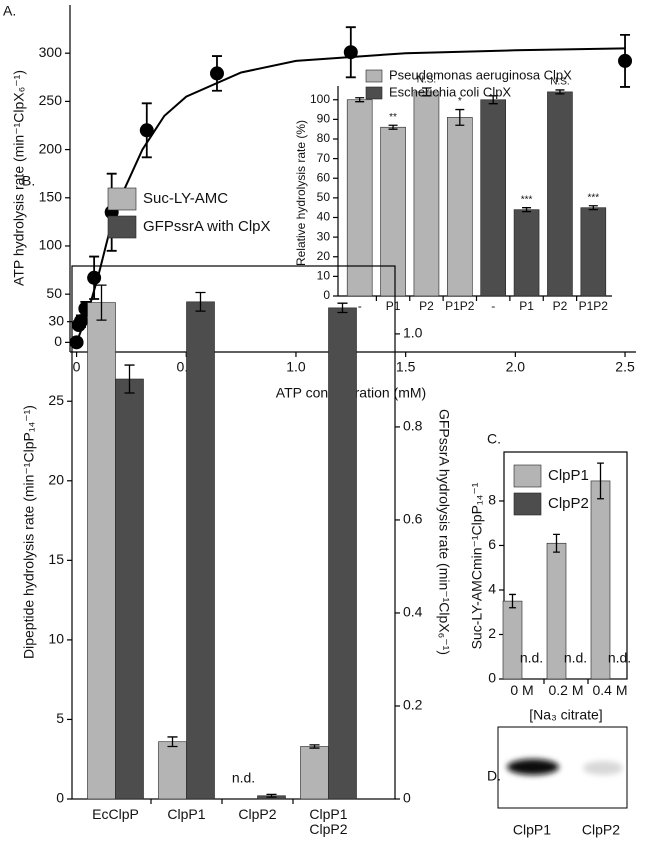 The height and width of the screenshot is (848, 650). Describe the element at coordinates (54, 293) in the screenshot. I see `y-tick-label: 50` at that location.